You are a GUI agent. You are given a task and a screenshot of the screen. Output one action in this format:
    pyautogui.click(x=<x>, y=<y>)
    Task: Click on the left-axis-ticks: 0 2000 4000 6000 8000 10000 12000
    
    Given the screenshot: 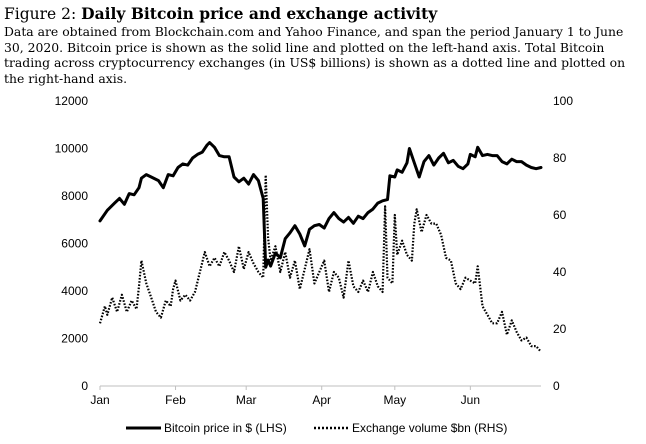 What is the action you would take?
    pyautogui.click(x=72, y=243)
    